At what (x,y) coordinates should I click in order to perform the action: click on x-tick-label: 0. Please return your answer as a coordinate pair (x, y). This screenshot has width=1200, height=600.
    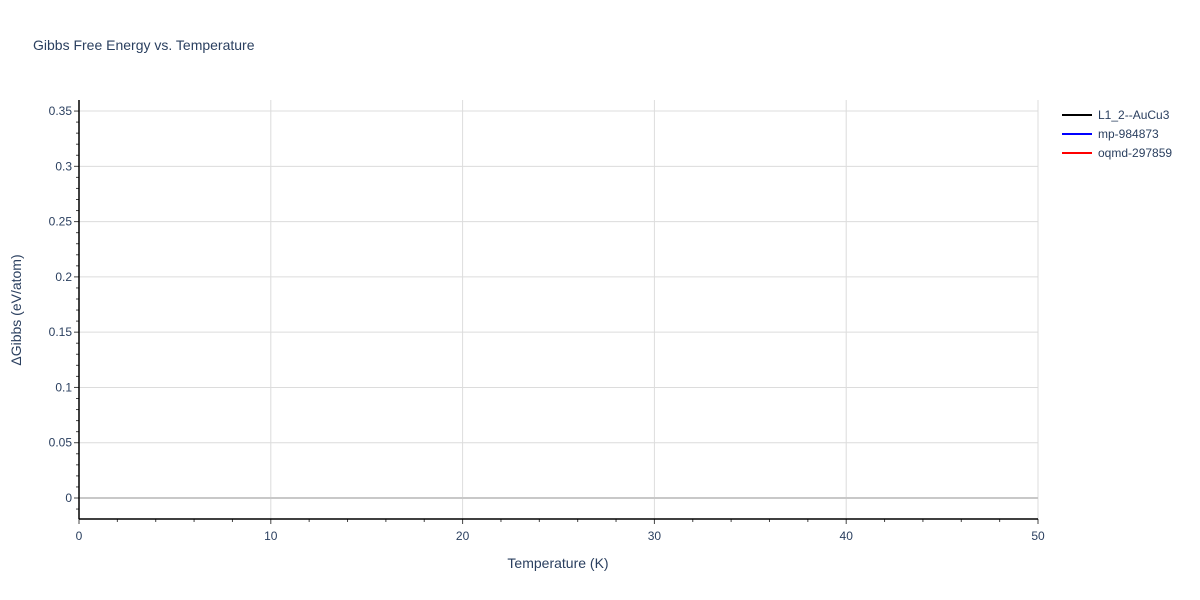
    Looking at the image, I should click on (79, 536).